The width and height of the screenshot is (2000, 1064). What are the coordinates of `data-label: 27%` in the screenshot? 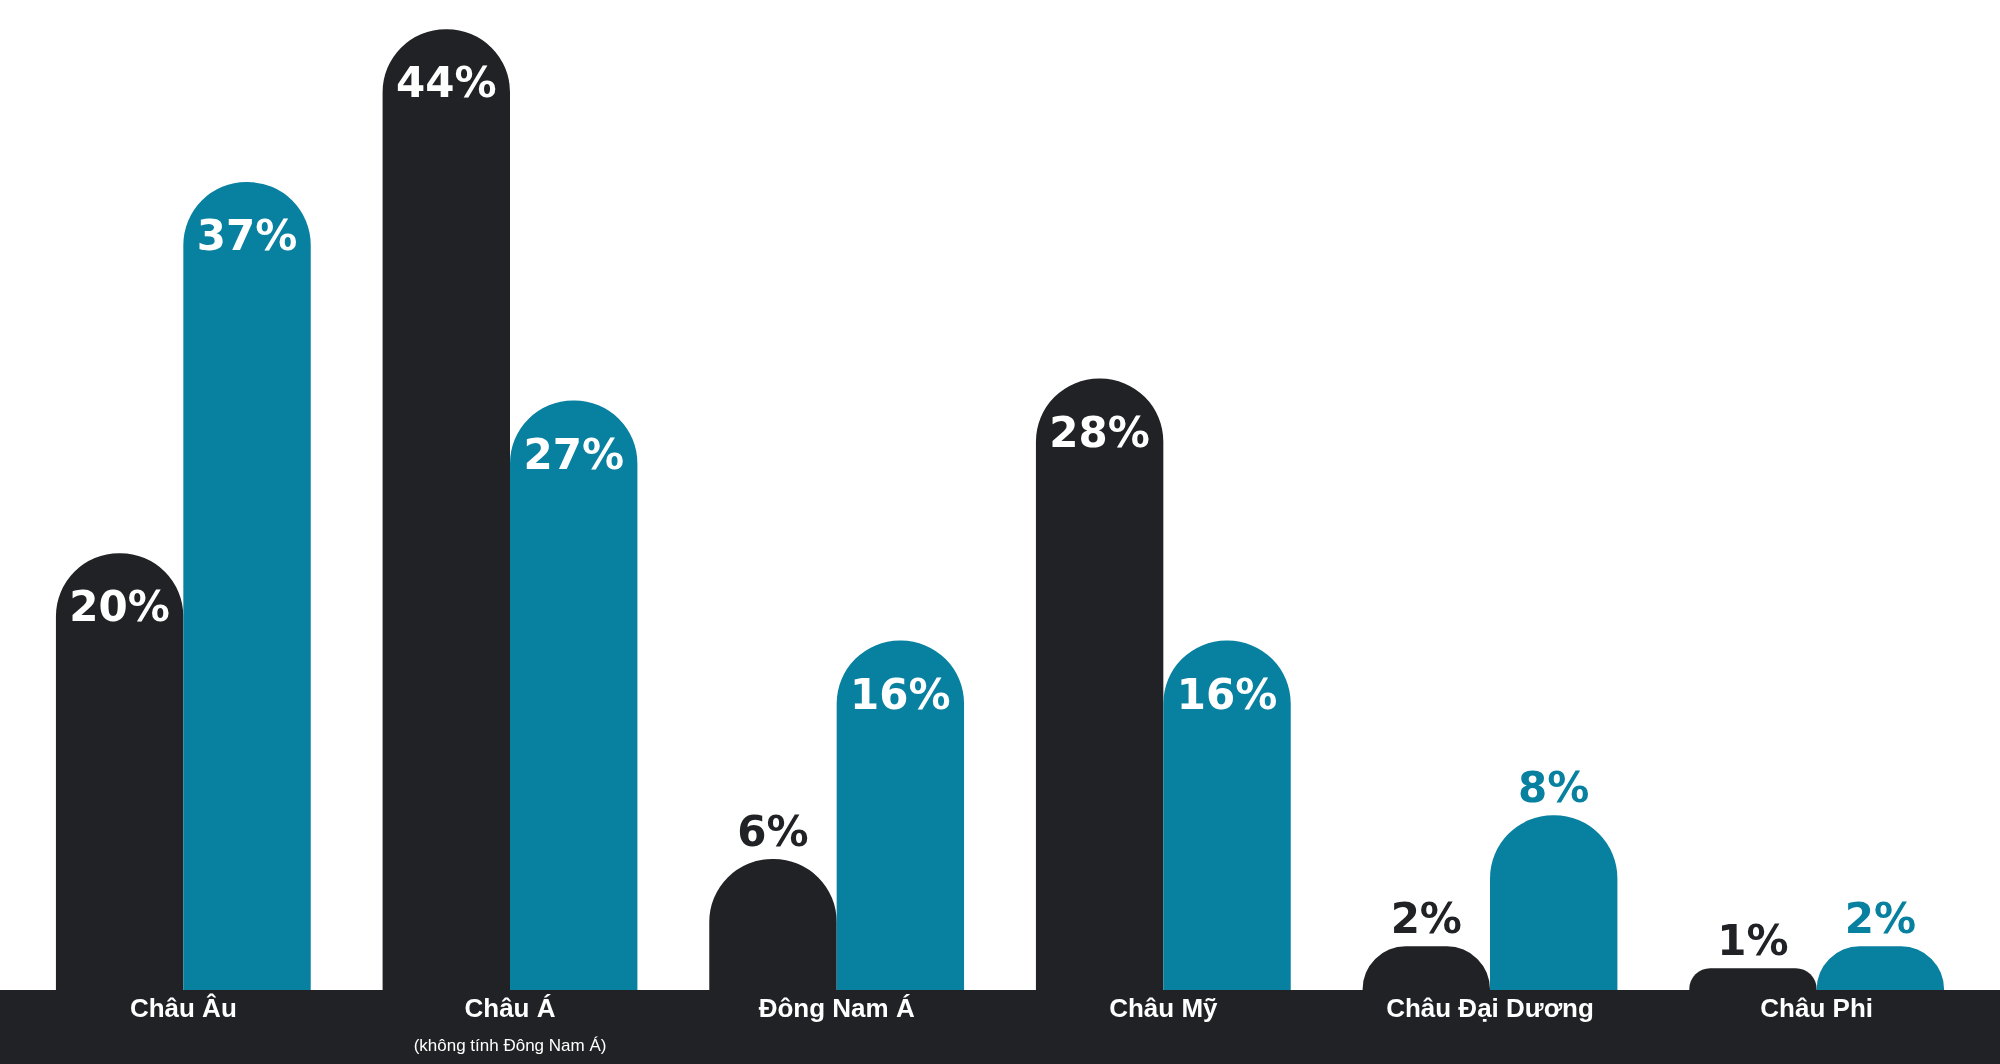 It's located at (573, 454).